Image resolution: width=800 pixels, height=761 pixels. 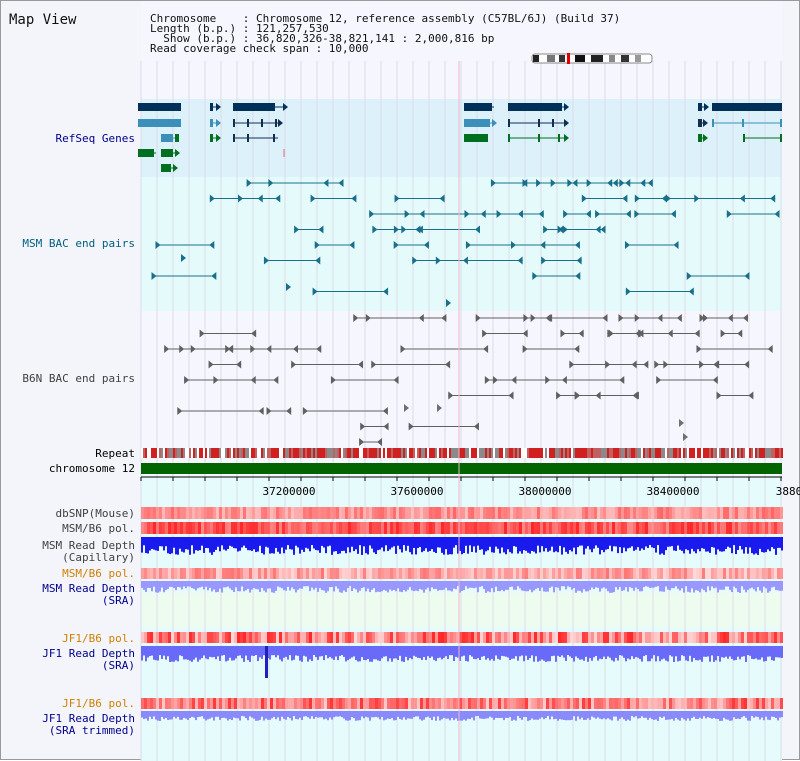 What do you see at coordinates (92, 468) in the screenshot?
I see `track-label-chromosome: chromosome 12` at bounding box center [92, 468].